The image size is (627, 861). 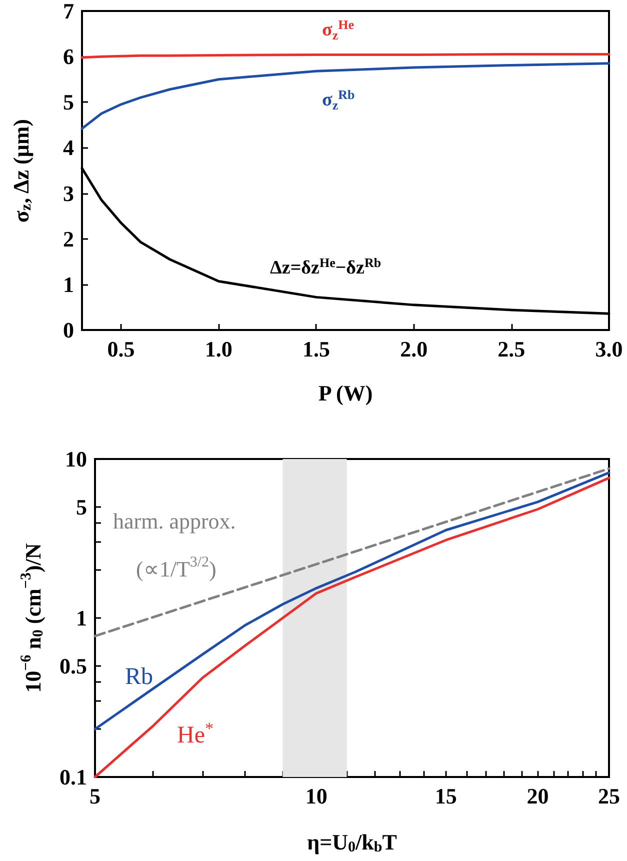 I want to click on y-tick-label: 6, so click(x=68, y=57).